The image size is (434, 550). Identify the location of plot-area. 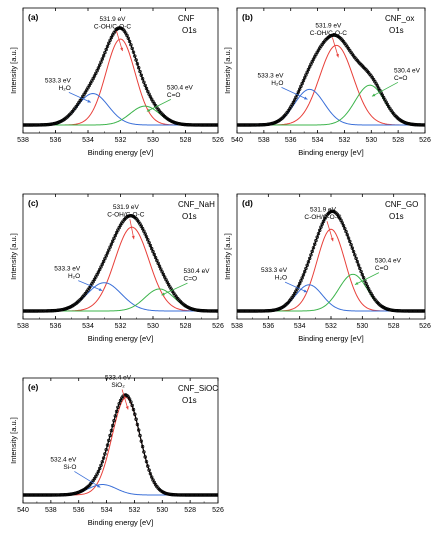
(120, 263).